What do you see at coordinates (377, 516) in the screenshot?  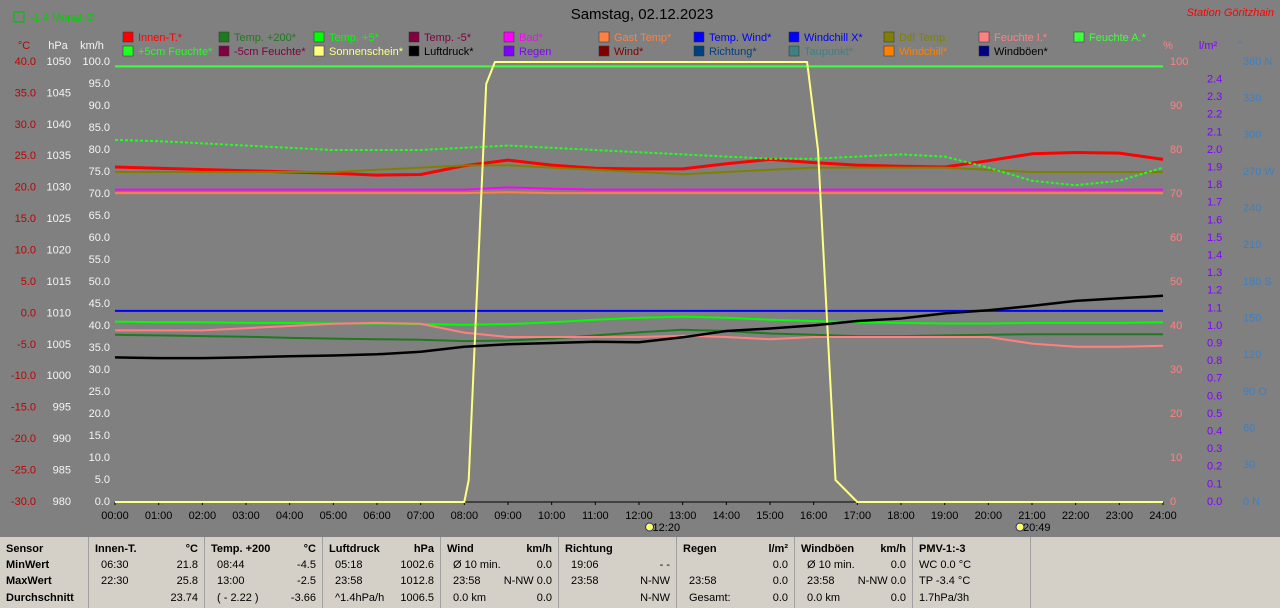 I see `x-tick-label: 06:00` at bounding box center [377, 516].